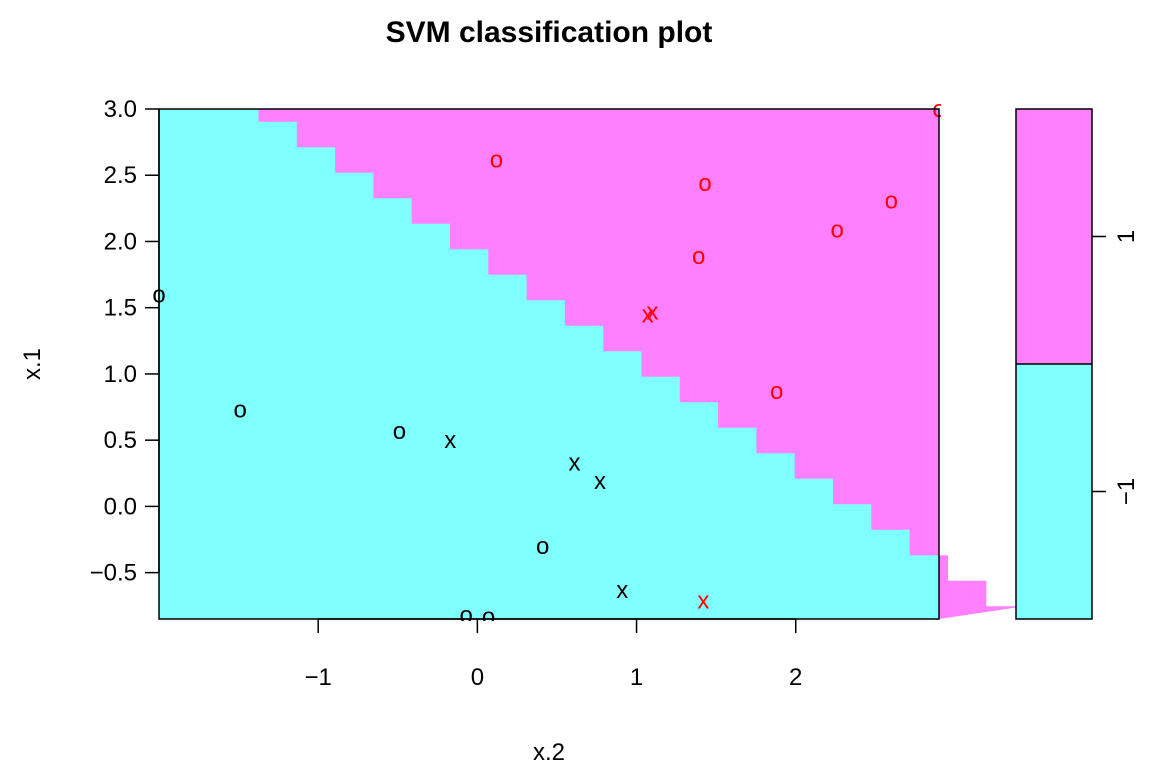  What do you see at coordinates (125, 341) in the screenshot?
I see `y-axis: −0.5 0.0 0.5 1.0 1.5 2.0 2.5 3.0` at bounding box center [125, 341].